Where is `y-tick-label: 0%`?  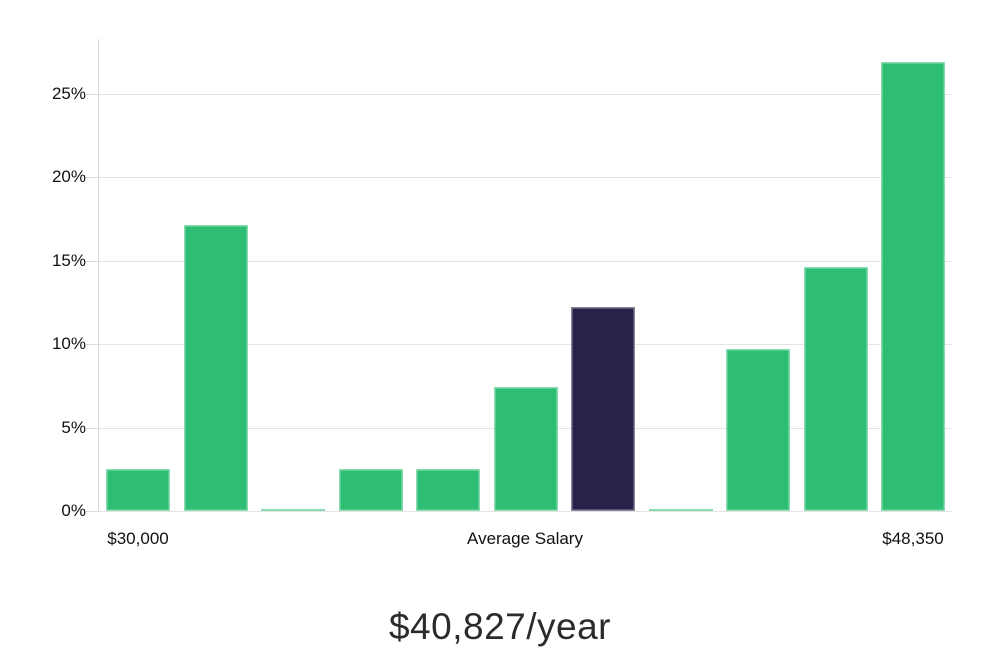
y-tick-label: 0% is located at coordinates (73, 510).